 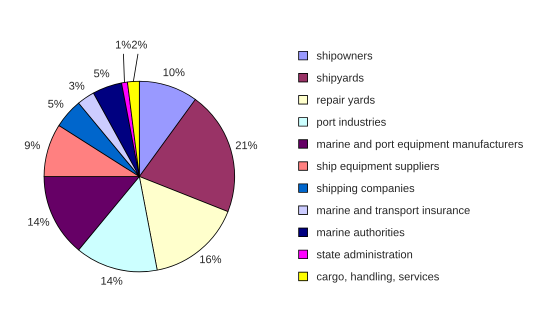 What do you see at coordinates (377, 167) in the screenshot?
I see `legend-label: ship equipment suppliers` at bounding box center [377, 167].